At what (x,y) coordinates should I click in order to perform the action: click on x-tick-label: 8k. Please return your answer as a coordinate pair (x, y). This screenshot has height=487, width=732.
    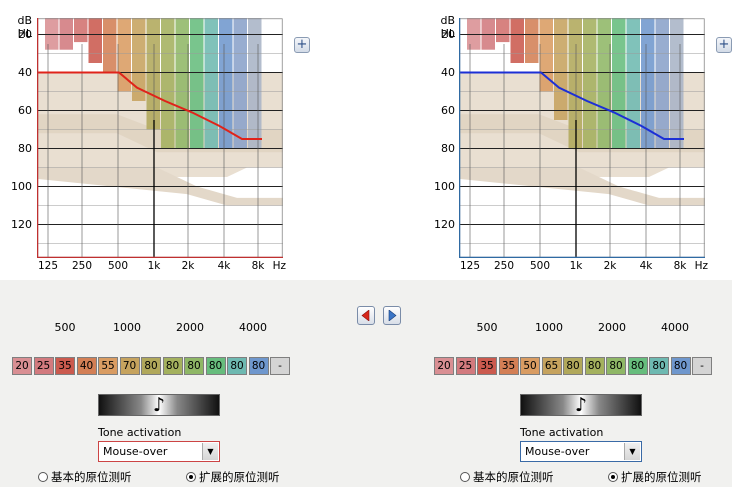
    Looking at the image, I should click on (258, 266).